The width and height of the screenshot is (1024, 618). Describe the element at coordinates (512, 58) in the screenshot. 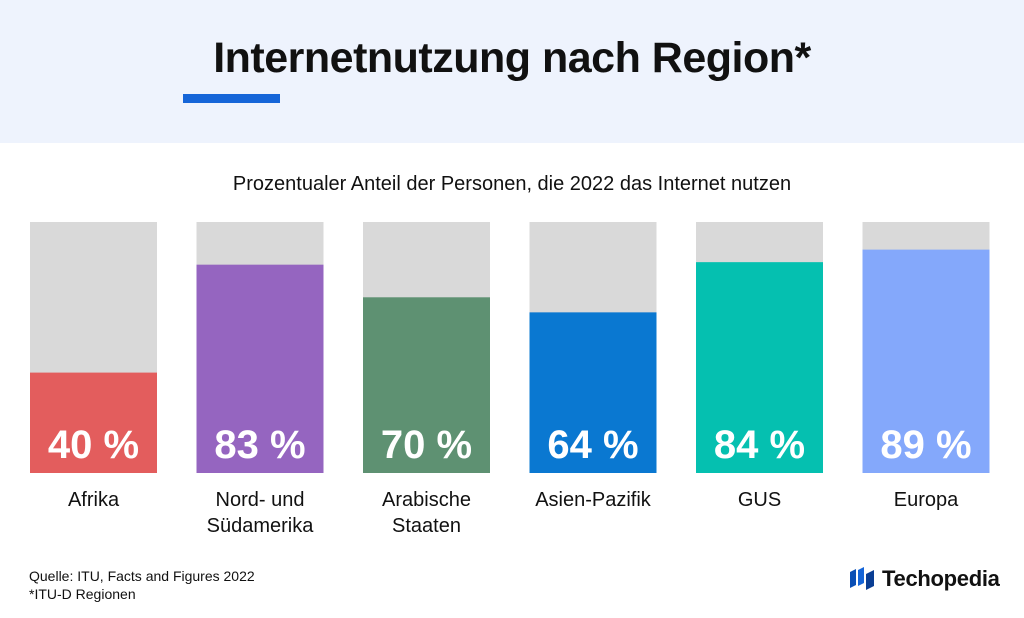

I see `chart-title: Internetnutzung nach Region*` at that location.